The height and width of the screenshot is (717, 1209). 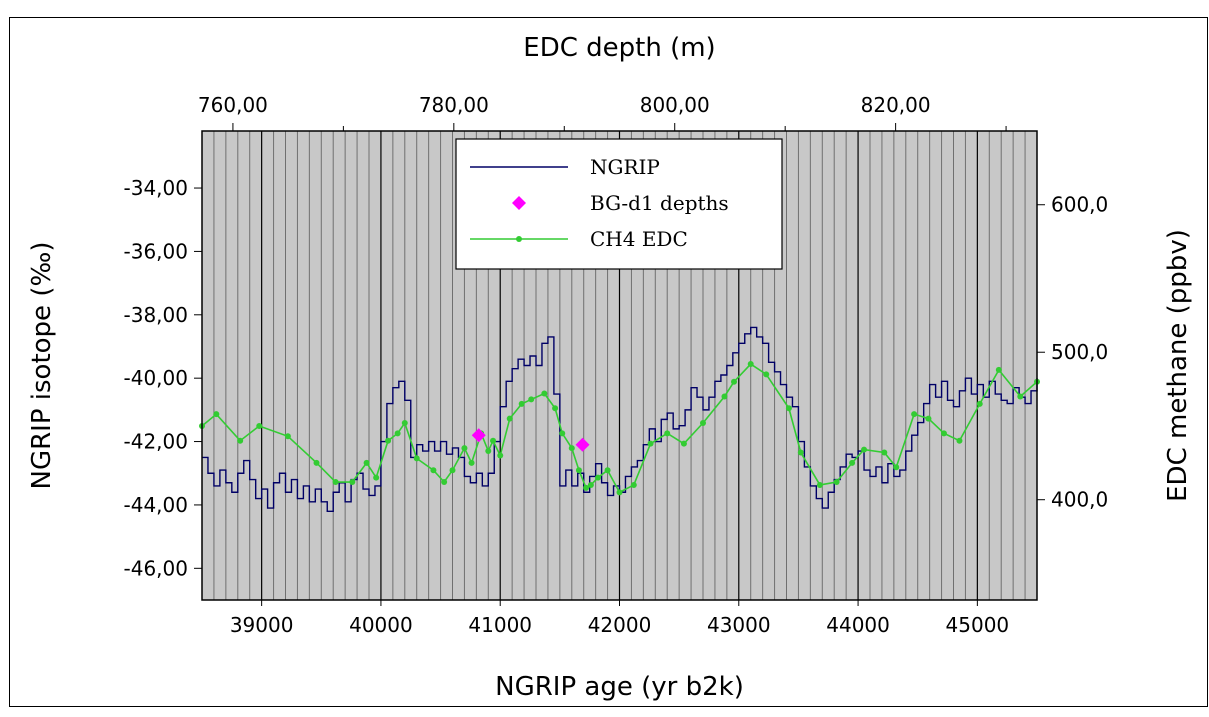 I want to click on y-right-tick-label: 500,0, so click(x=1079, y=352).